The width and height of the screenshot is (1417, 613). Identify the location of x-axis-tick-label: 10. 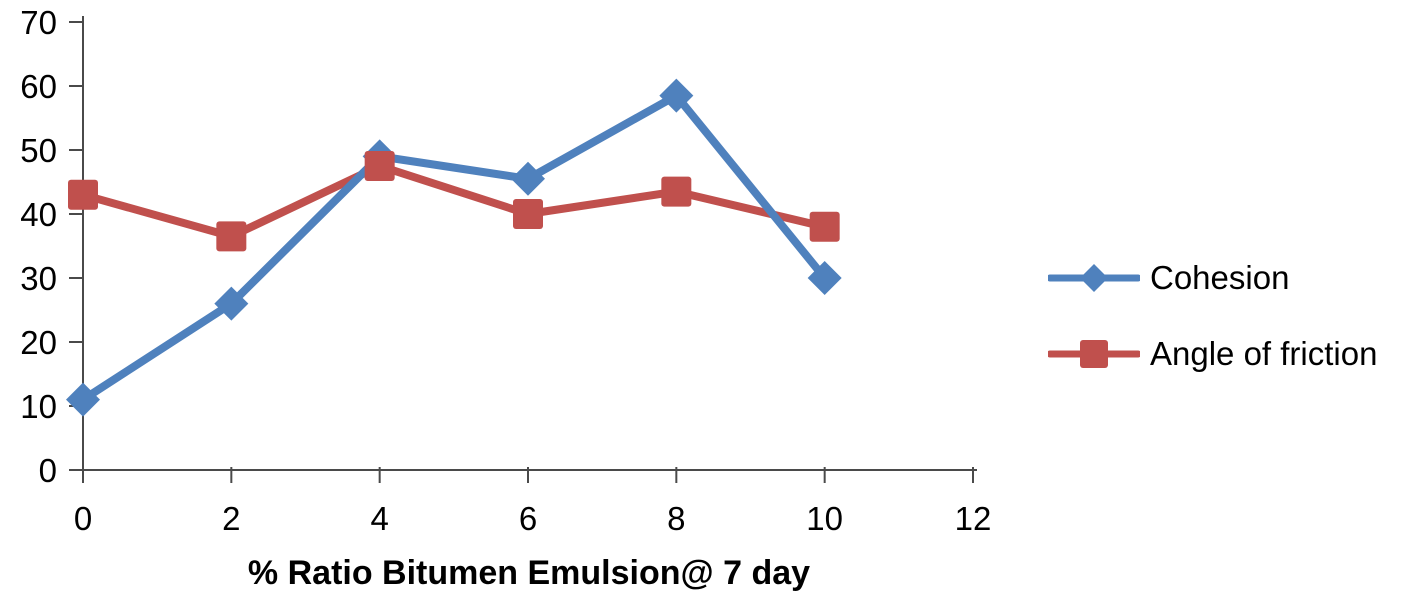
(824, 518).